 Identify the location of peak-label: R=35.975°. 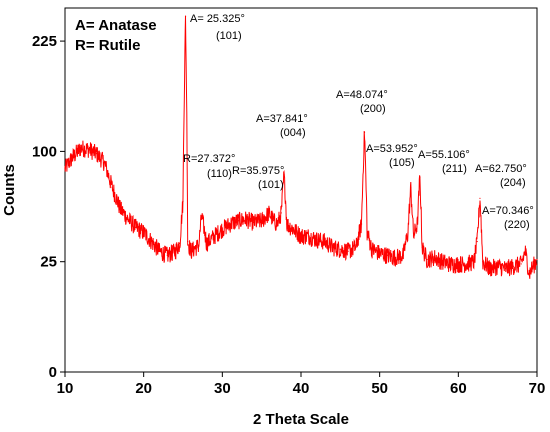
(258, 171).